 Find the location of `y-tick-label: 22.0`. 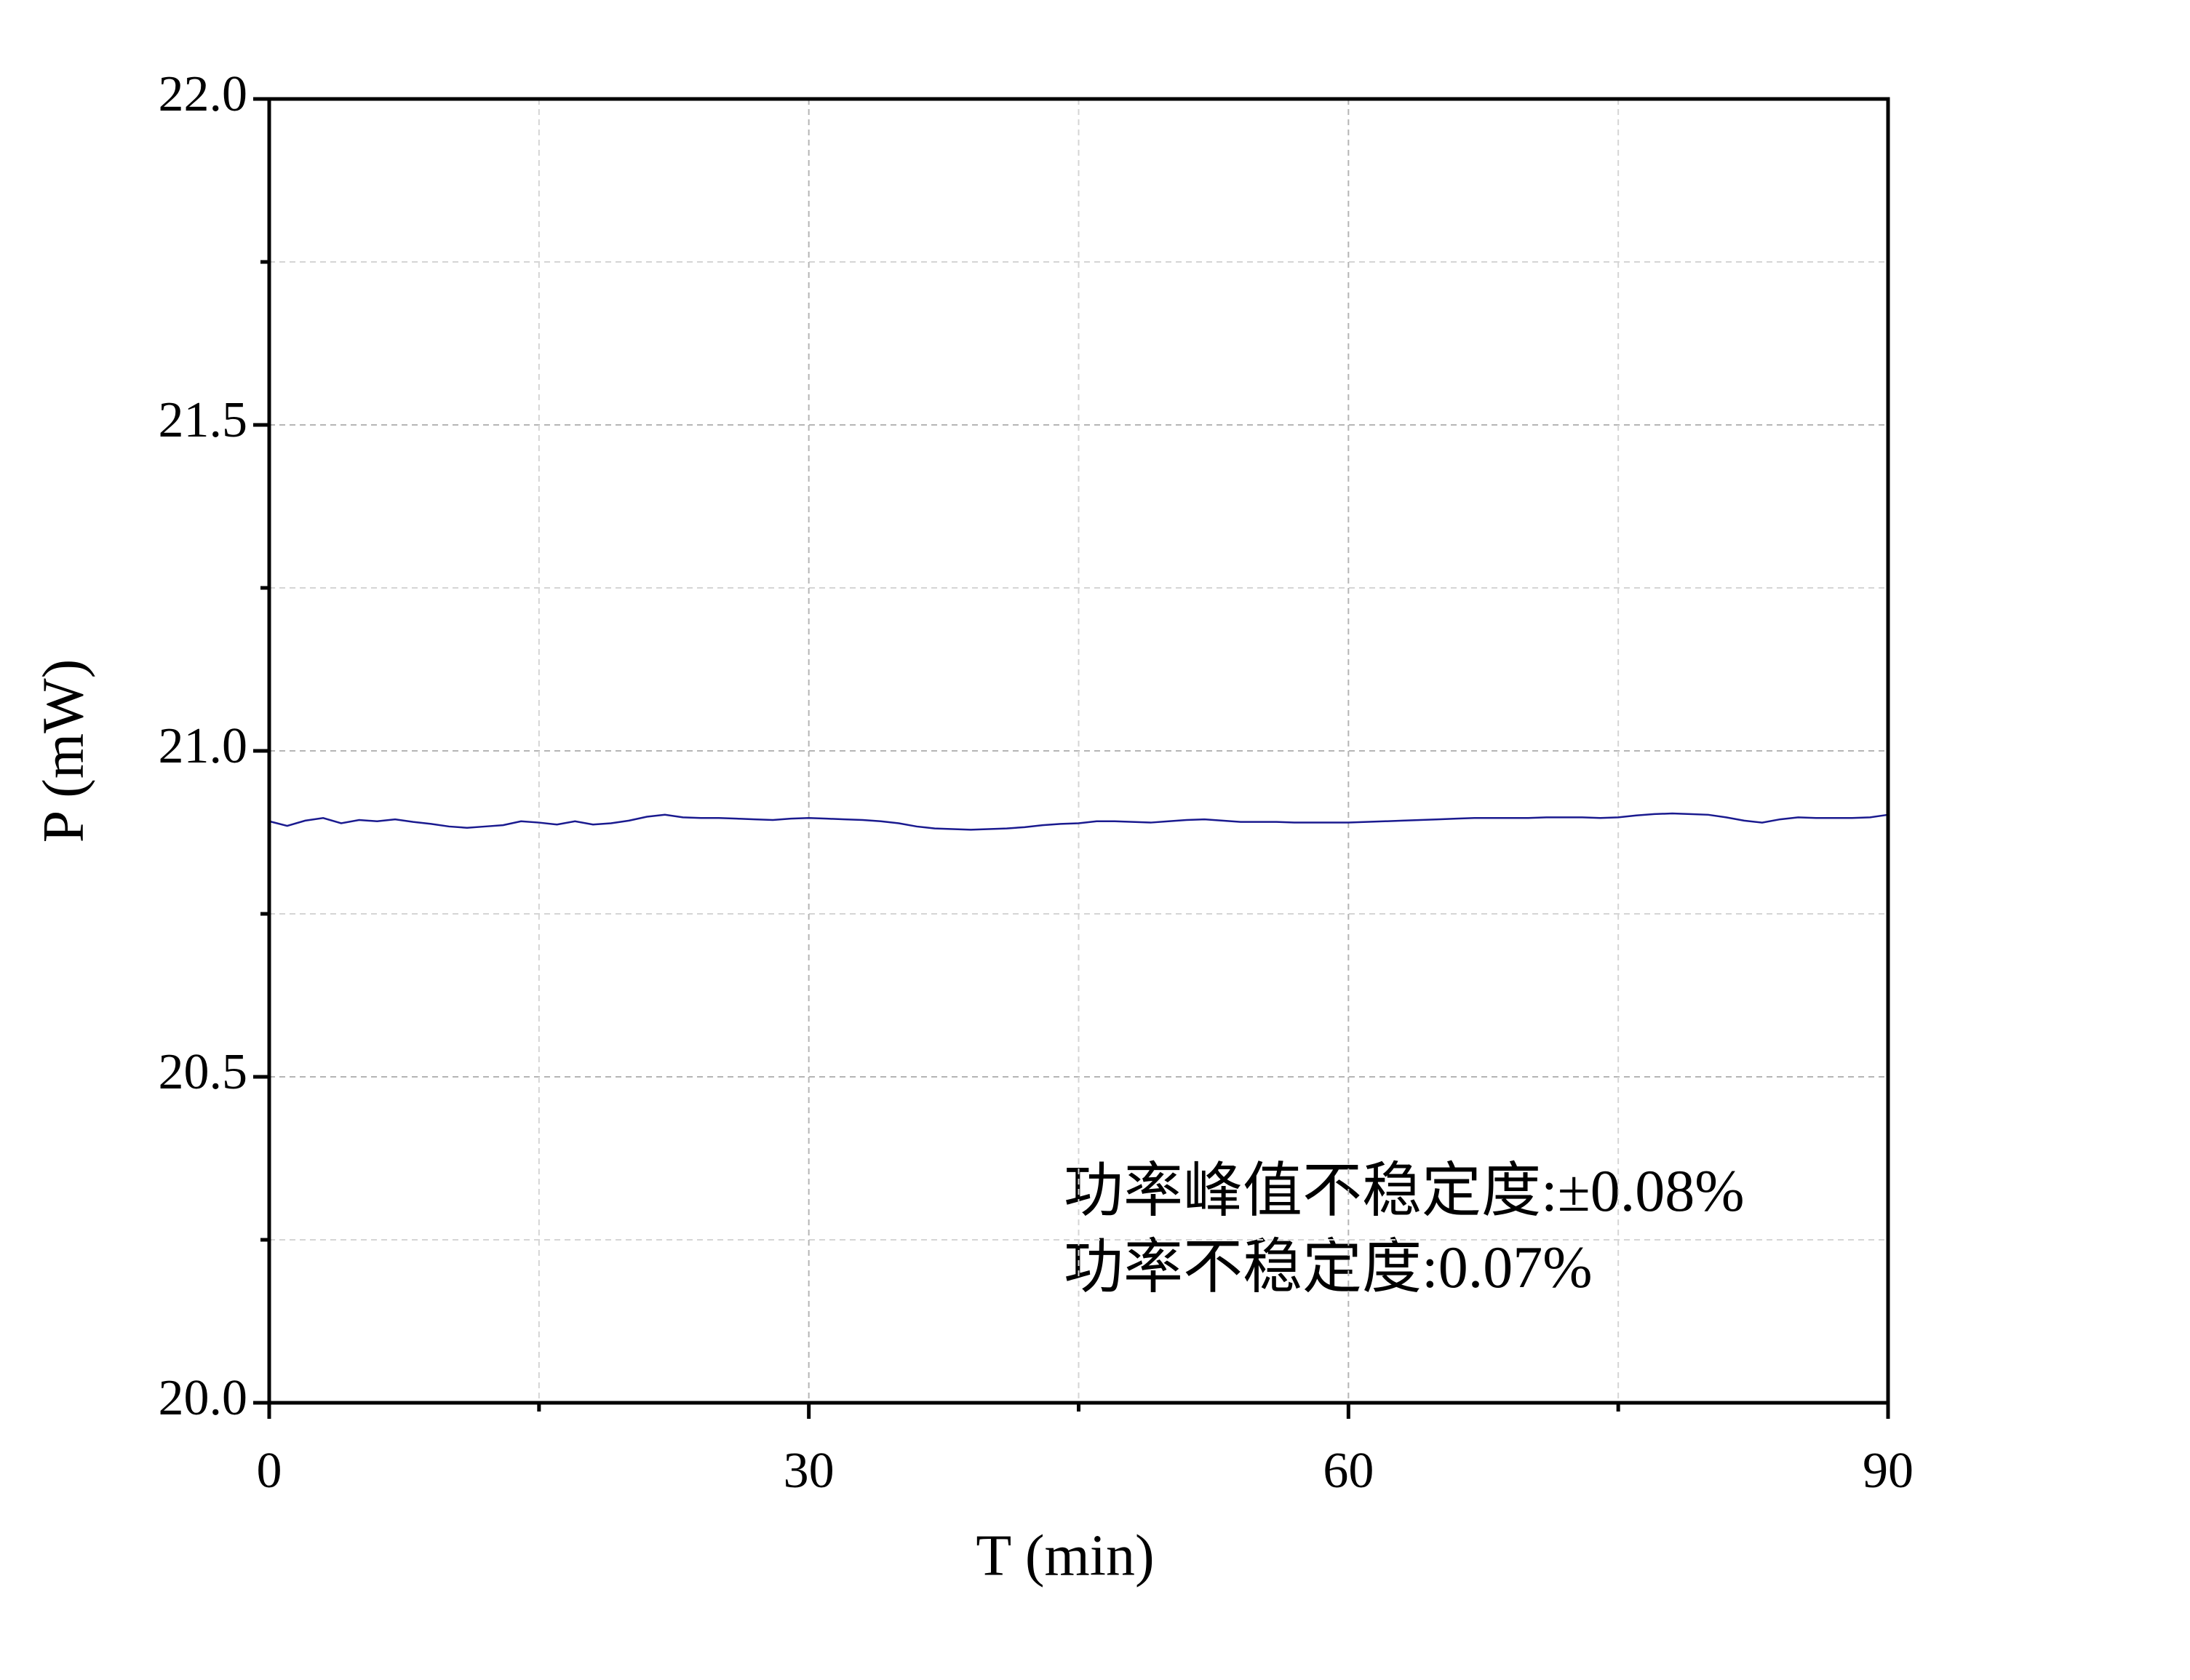

y-tick-label: 22.0 is located at coordinates (204, 94).